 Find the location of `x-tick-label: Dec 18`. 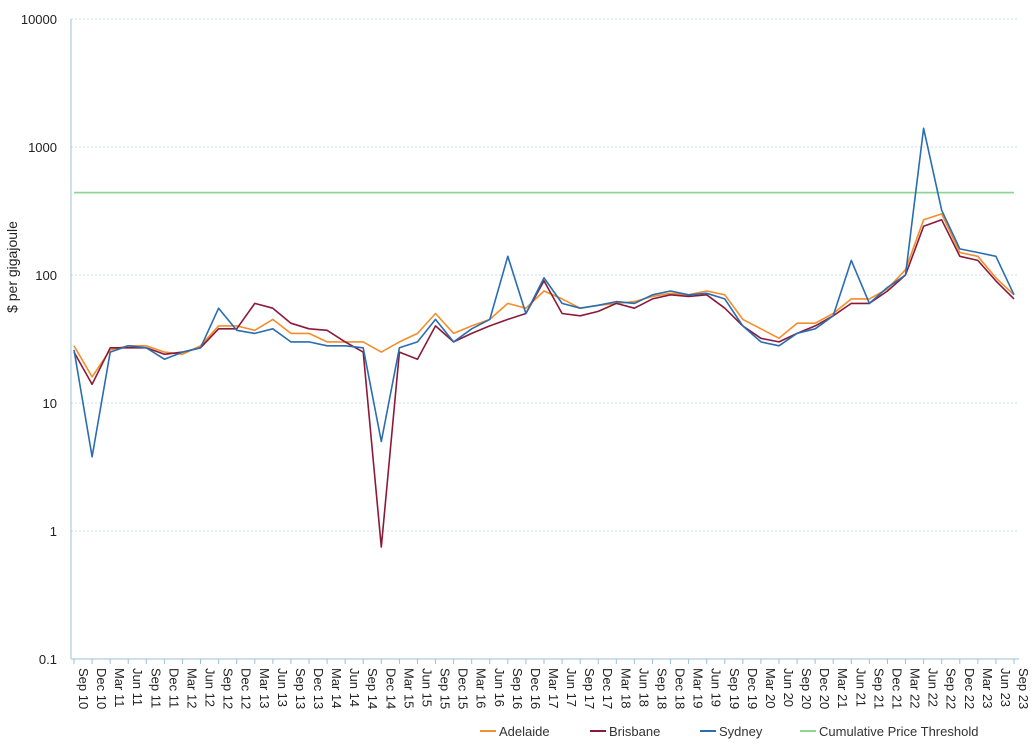

x-tick-label: Dec 18 is located at coordinates (680, 688).